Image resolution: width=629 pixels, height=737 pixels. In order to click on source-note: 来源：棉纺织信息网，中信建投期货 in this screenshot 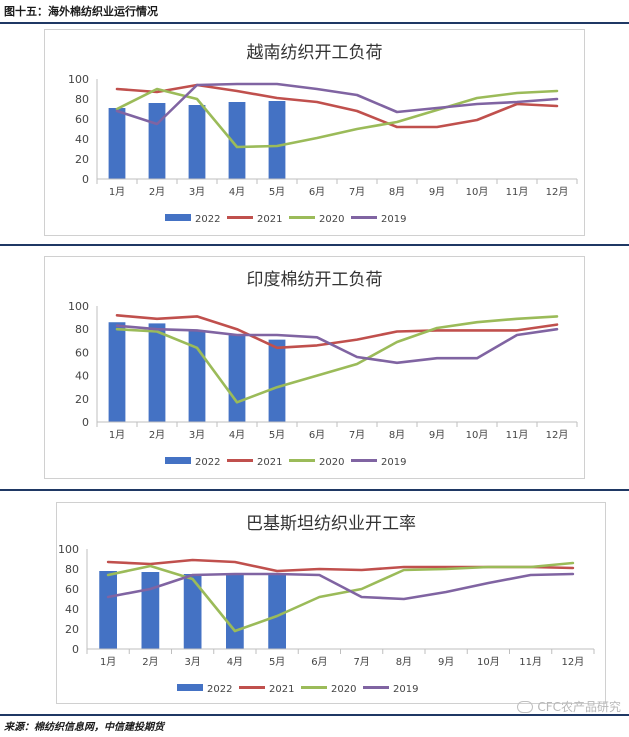, I will do `click(84, 727)`.